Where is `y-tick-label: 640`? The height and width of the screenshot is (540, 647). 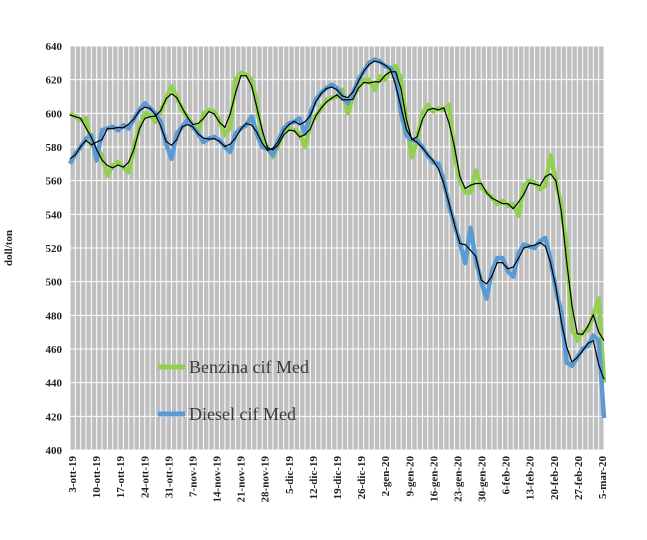
y-tick-label: 640 is located at coordinates (54, 47).